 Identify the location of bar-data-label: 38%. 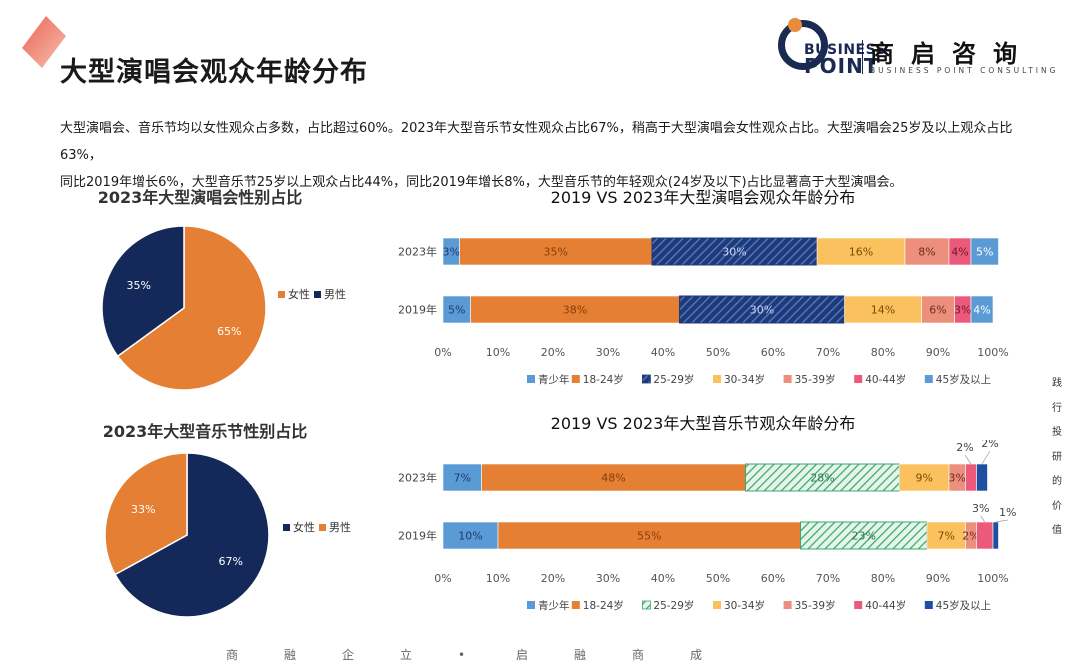
(575, 310).